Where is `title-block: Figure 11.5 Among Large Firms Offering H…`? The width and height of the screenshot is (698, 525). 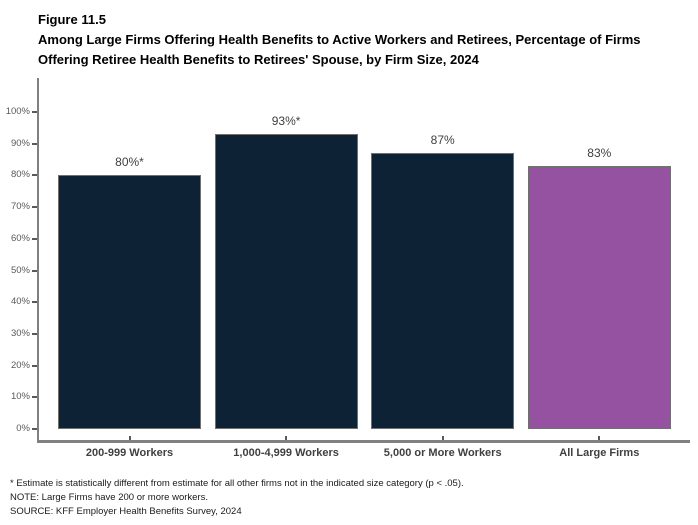
title-block: Figure 11.5 Among Large Firms Offering H… is located at coordinates (356, 40).